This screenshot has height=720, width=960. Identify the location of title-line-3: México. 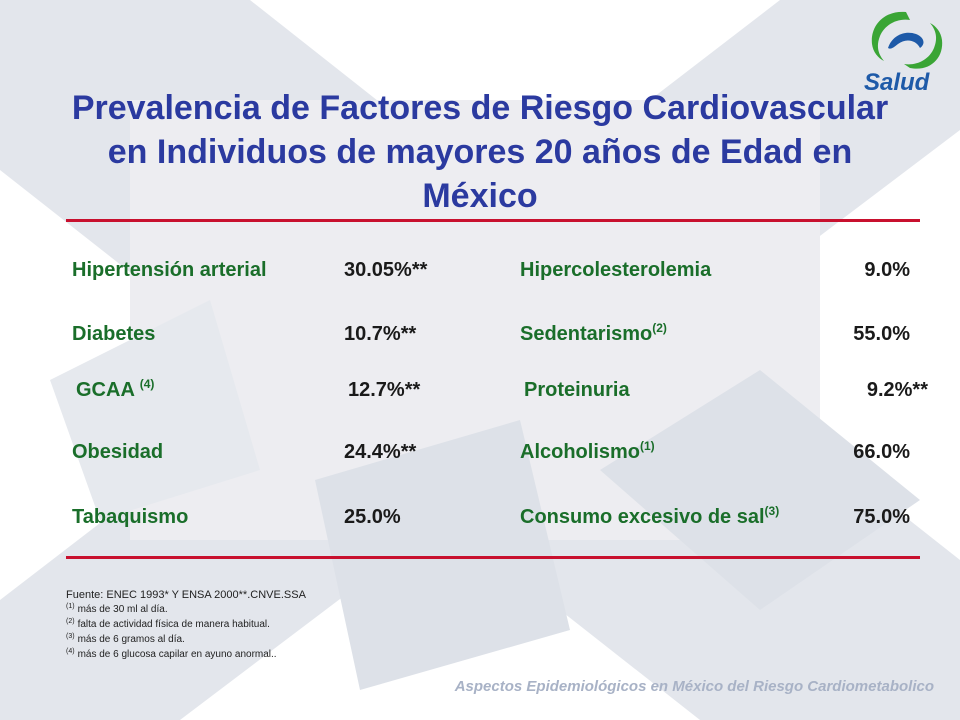
(480, 196).